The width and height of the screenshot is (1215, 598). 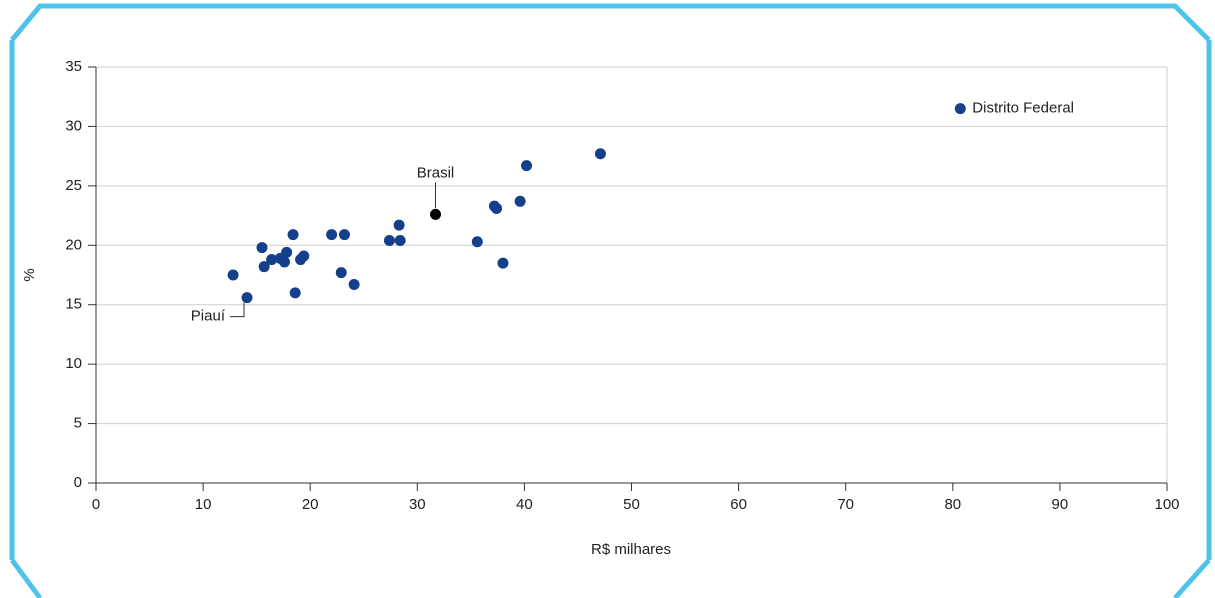 What do you see at coordinates (73, 244) in the screenshot?
I see `y-tick-label: 20` at bounding box center [73, 244].